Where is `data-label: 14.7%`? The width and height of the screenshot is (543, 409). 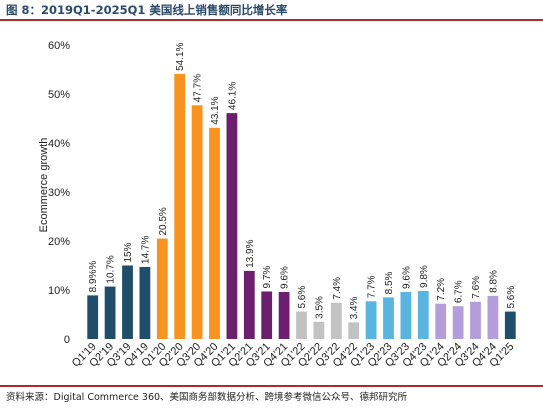 data-label: 14.7% is located at coordinates (145, 250).